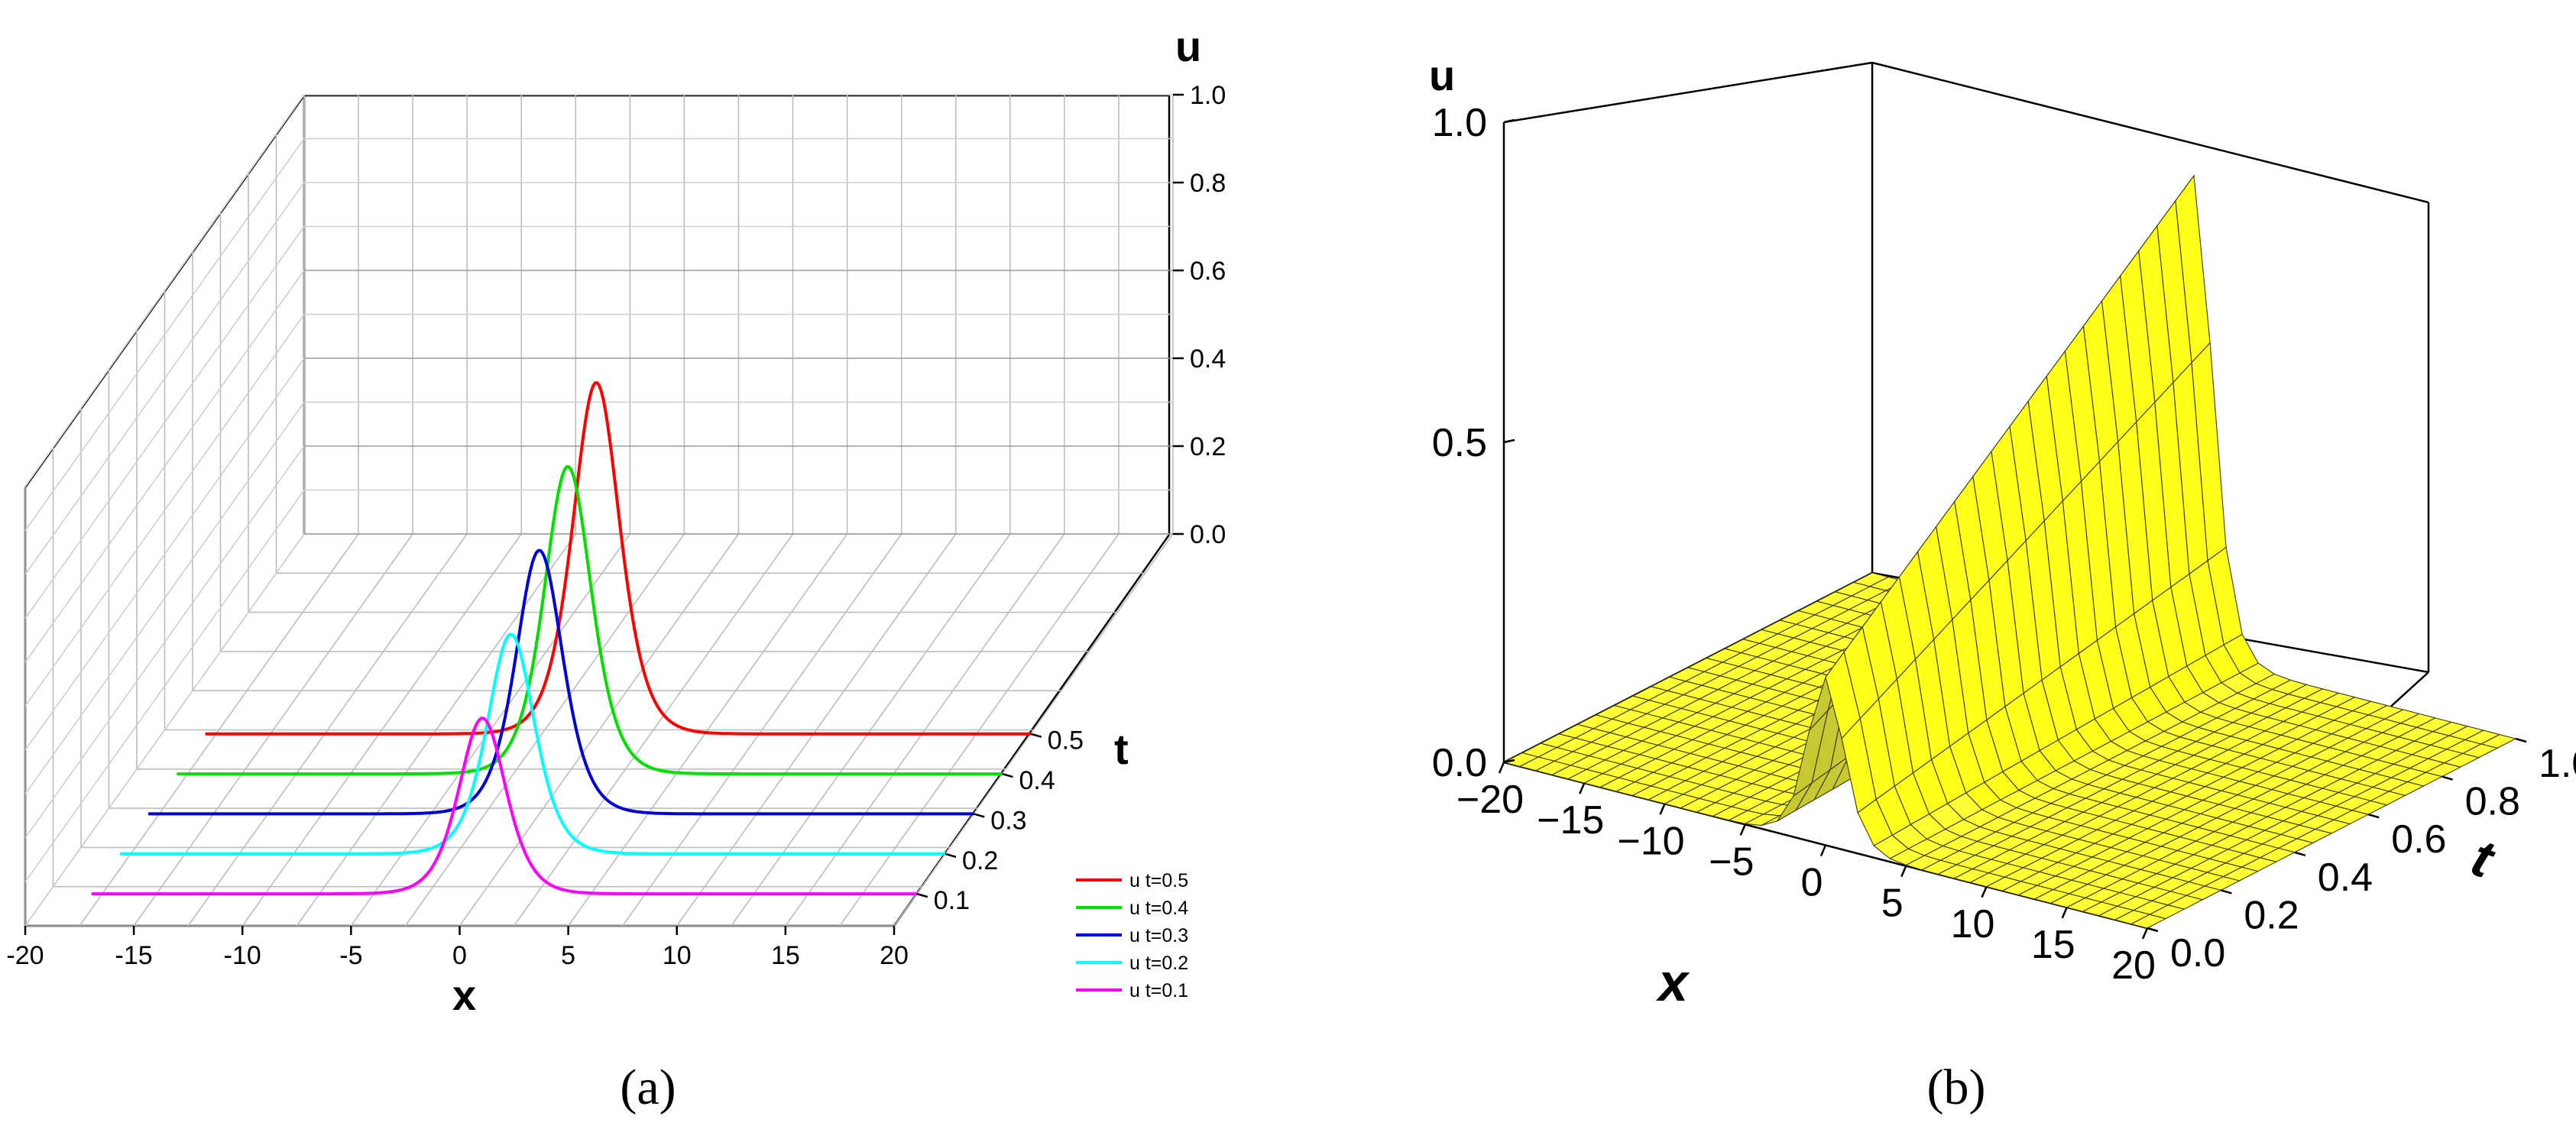 Image resolution: width=2576 pixels, height=1142 pixels. Describe the element at coordinates (952, 900) in the screenshot. I see `t-tick-label: 0.1` at that location.